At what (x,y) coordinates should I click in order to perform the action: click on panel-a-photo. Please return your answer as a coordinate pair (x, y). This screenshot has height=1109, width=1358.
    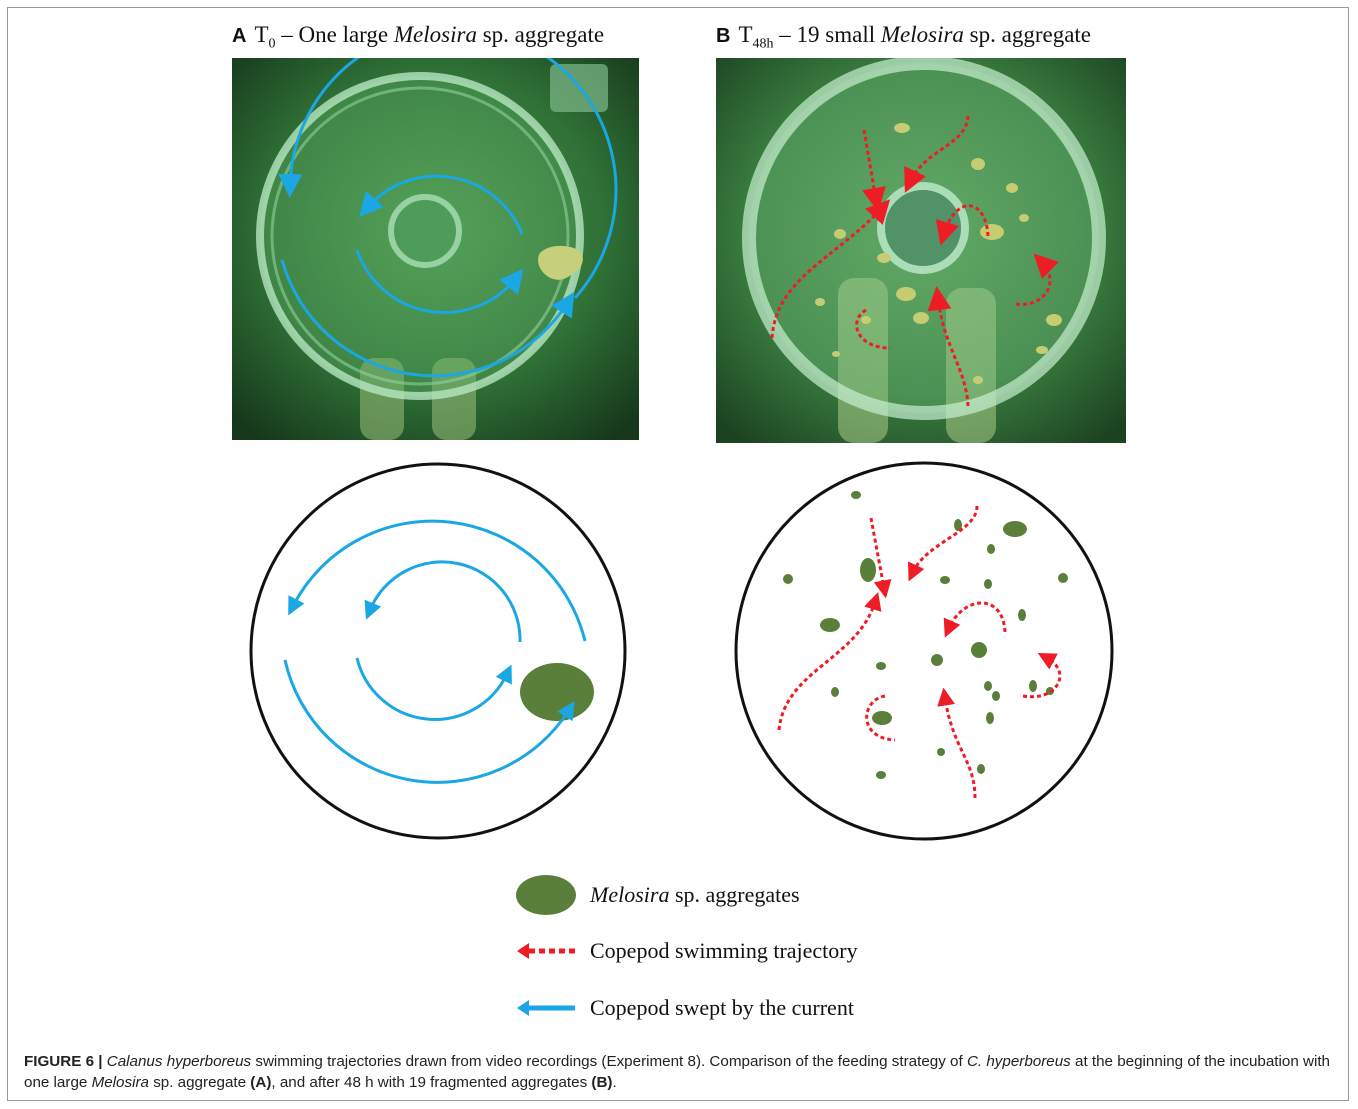
    Looking at the image, I should click on (435, 249).